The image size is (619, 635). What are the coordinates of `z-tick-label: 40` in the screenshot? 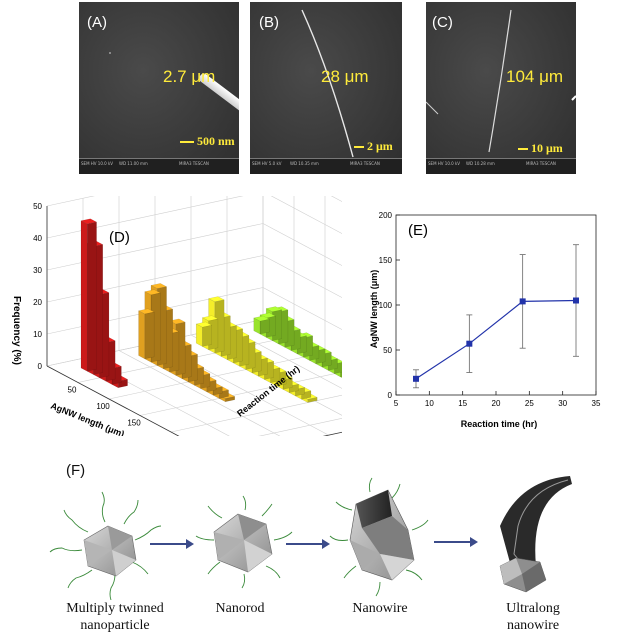 It's located at (37, 238).